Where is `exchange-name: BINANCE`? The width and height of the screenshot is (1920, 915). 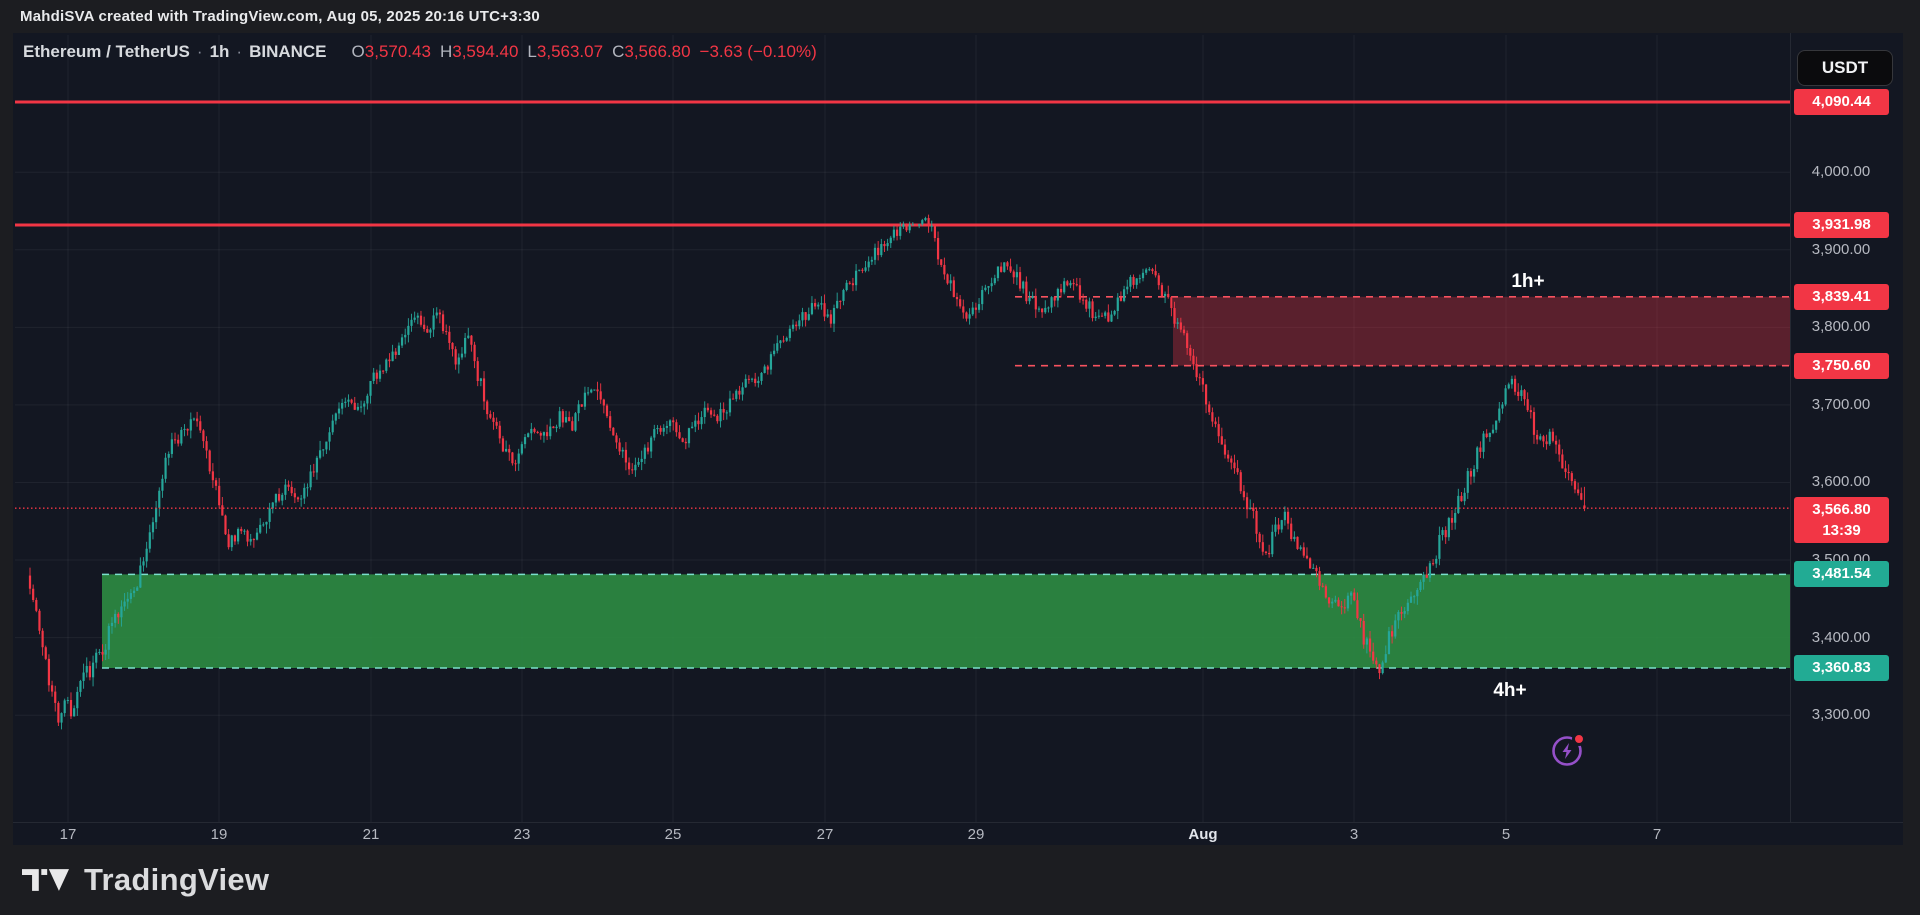 exchange-name: BINANCE is located at coordinates (288, 51).